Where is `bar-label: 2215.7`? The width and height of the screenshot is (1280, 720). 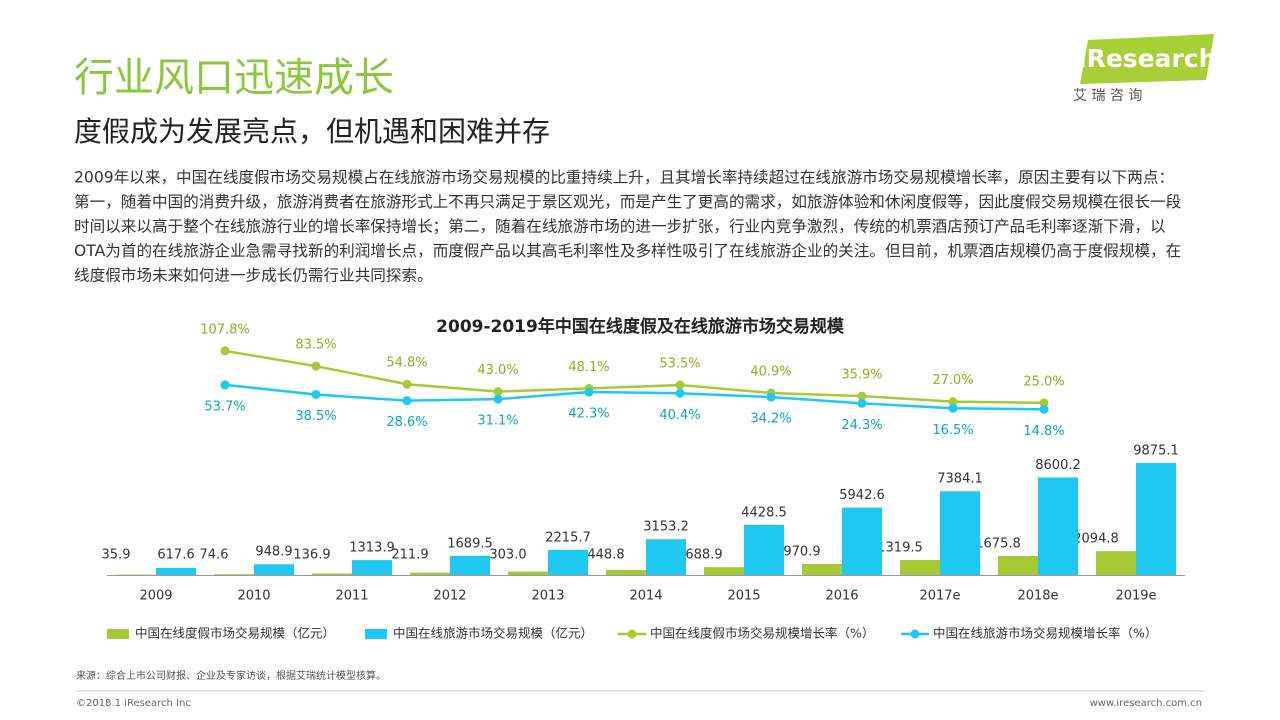 bar-label: 2215.7 is located at coordinates (568, 537).